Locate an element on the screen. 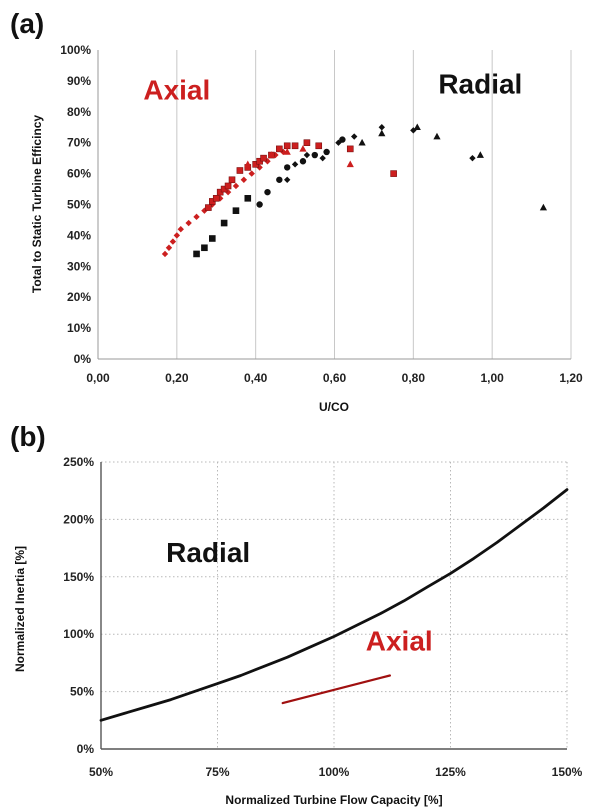 Image resolution: width=596 pixels, height=808 pixels. panel-b-y-axis-title: Normalized Inertia [%] is located at coordinates (20, 609).